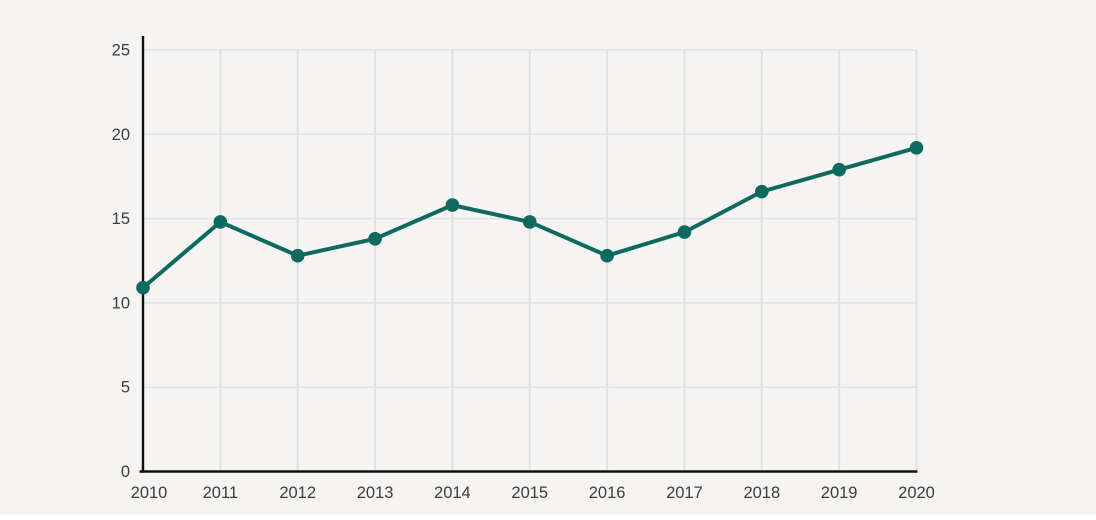 Image resolution: width=1096 pixels, height=520 pixels. I want to click on data-point-2010, so click(143, 287).